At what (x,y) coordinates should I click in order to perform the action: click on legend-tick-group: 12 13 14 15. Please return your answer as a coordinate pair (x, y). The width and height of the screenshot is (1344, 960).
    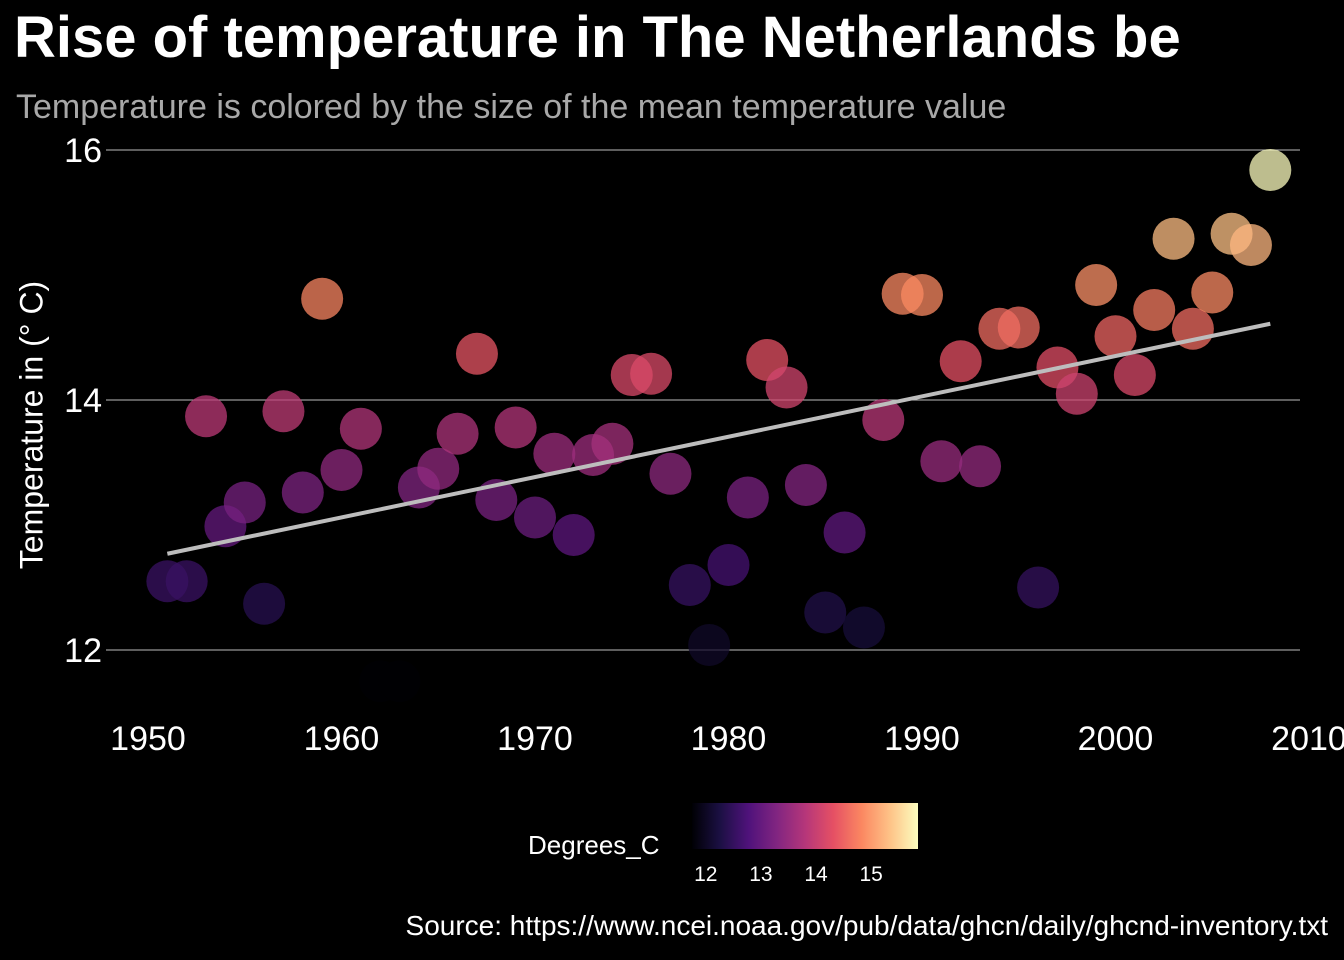
    Looking at the image, I should click on (788, 844).